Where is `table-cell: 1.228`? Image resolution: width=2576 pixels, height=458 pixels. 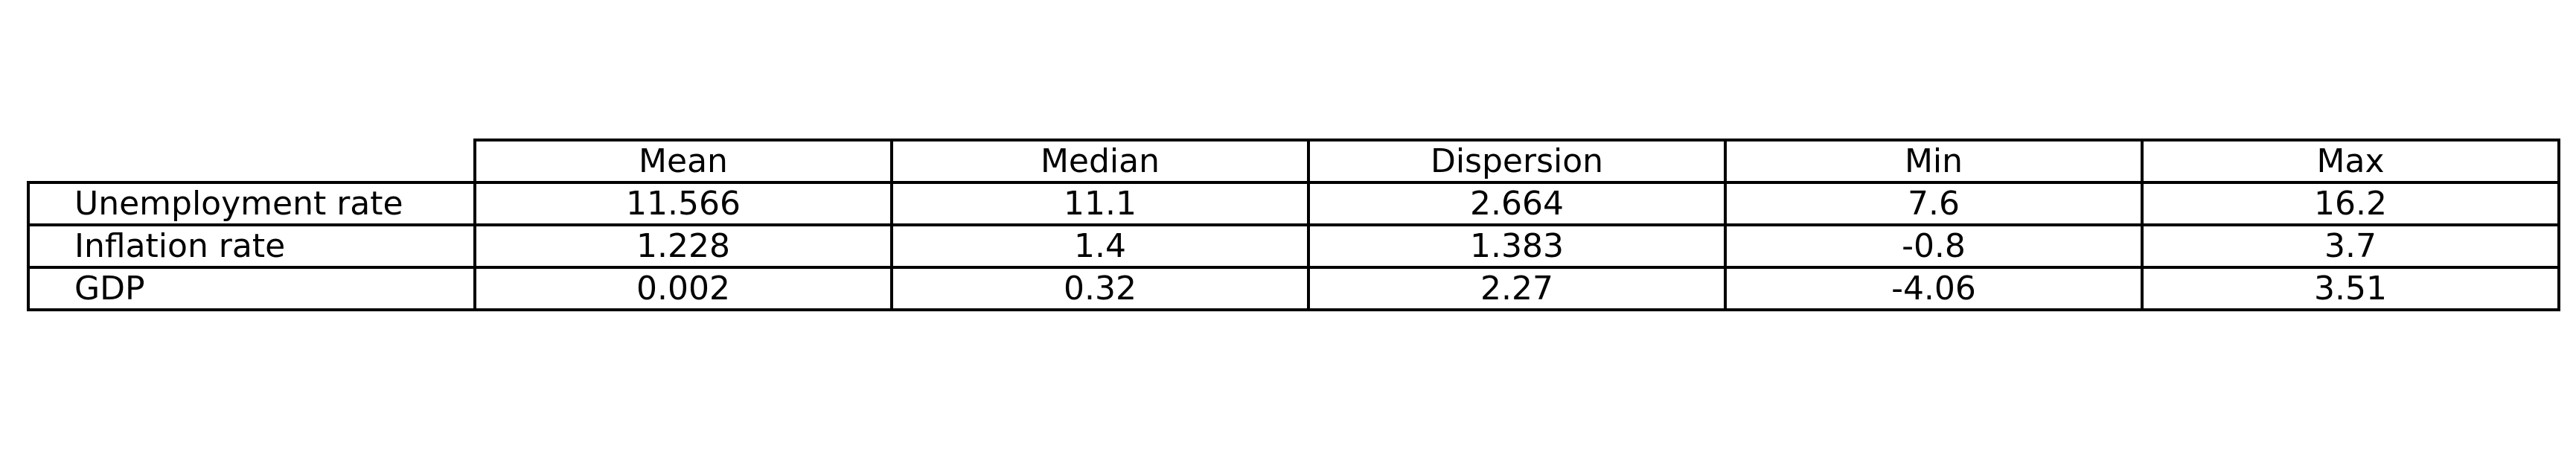
table-cell: 1.228 is located at coordinates (683, 246).